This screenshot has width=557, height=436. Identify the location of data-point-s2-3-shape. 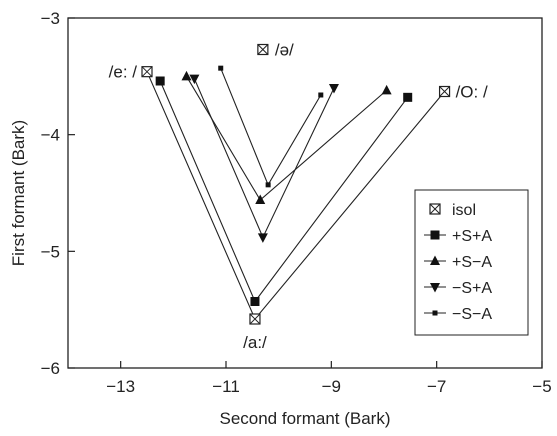
(408, 97).